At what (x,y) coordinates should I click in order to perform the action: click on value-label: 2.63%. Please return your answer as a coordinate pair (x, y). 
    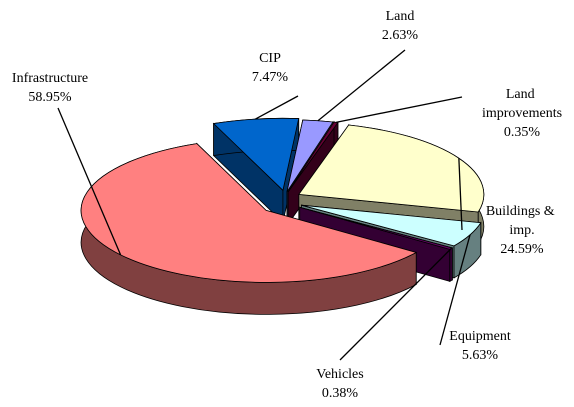
    Looking at the image, I should click on (400, 35).